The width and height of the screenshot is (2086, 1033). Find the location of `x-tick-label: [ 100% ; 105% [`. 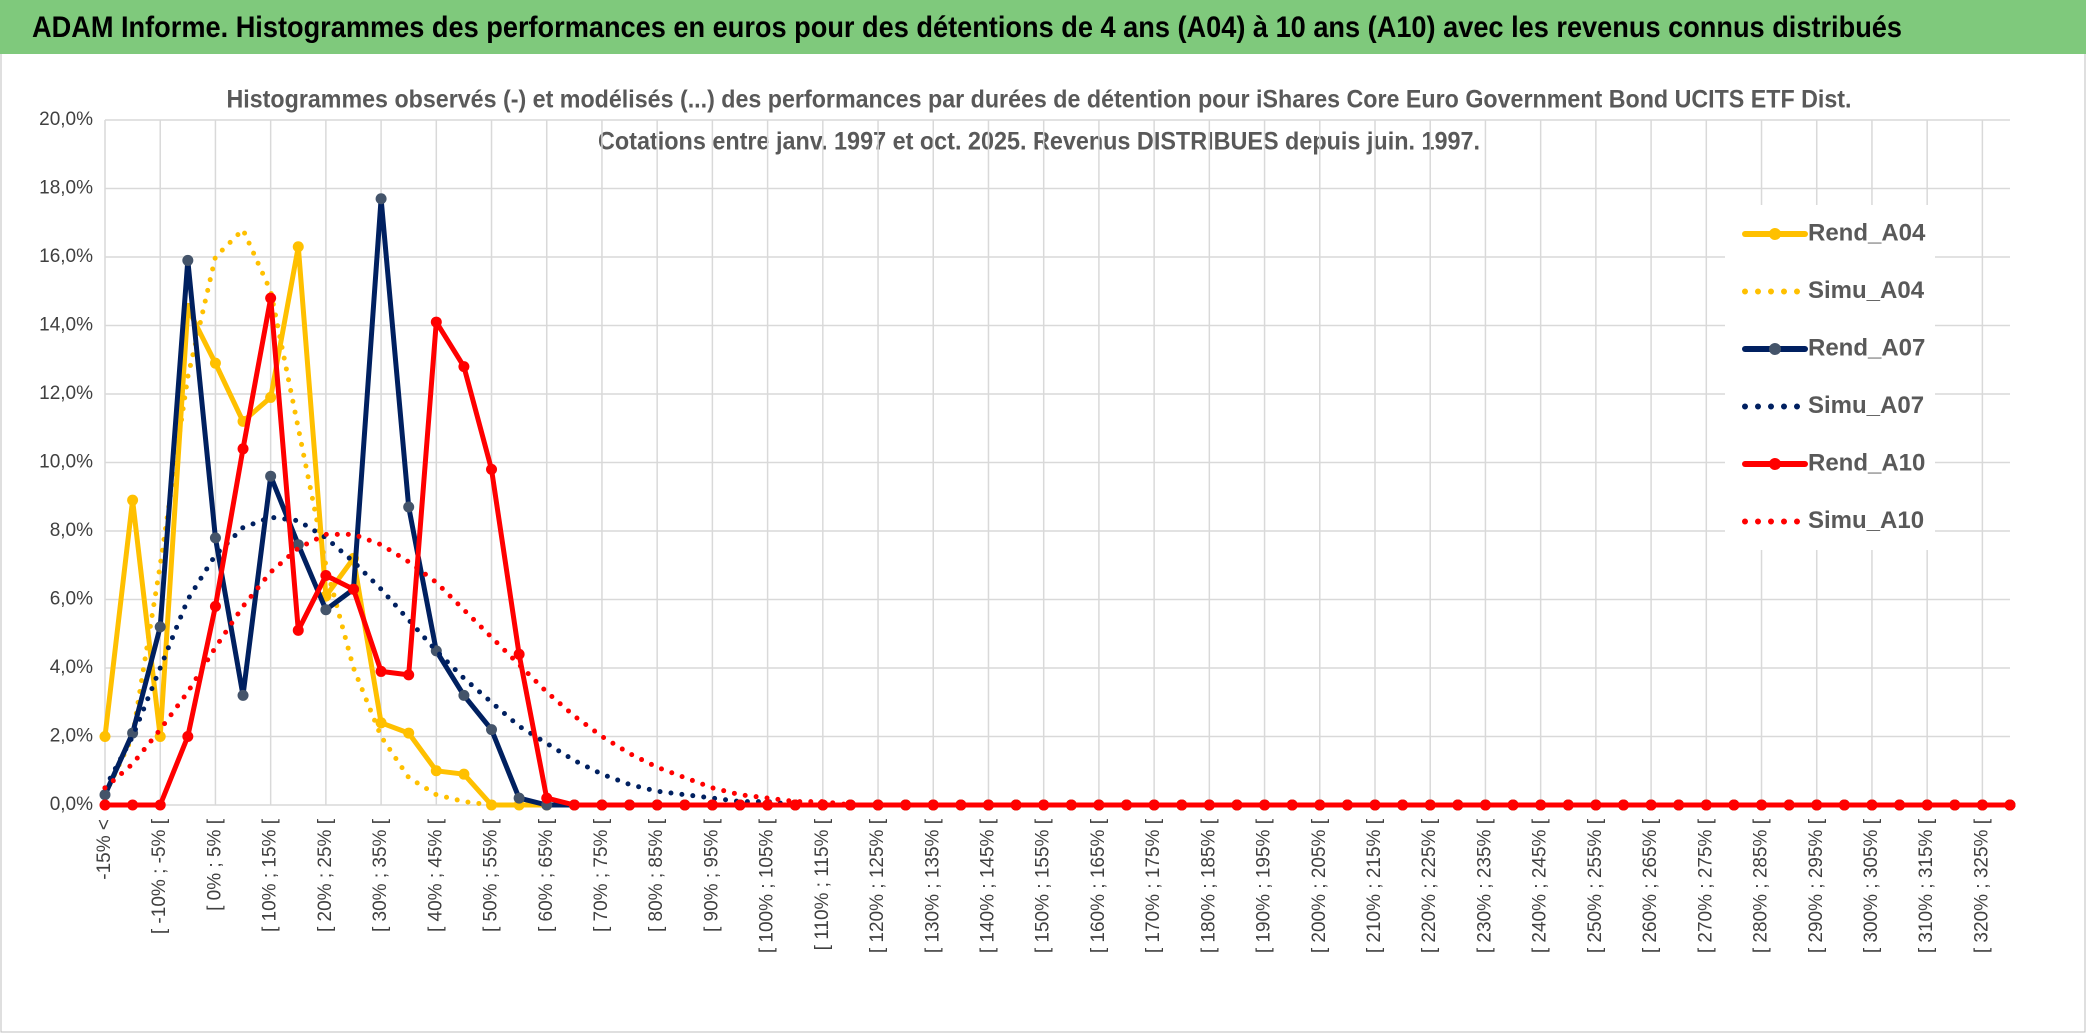

x-tick-label: [ 100% ; 105% [ is located at coordinates (767, 885).